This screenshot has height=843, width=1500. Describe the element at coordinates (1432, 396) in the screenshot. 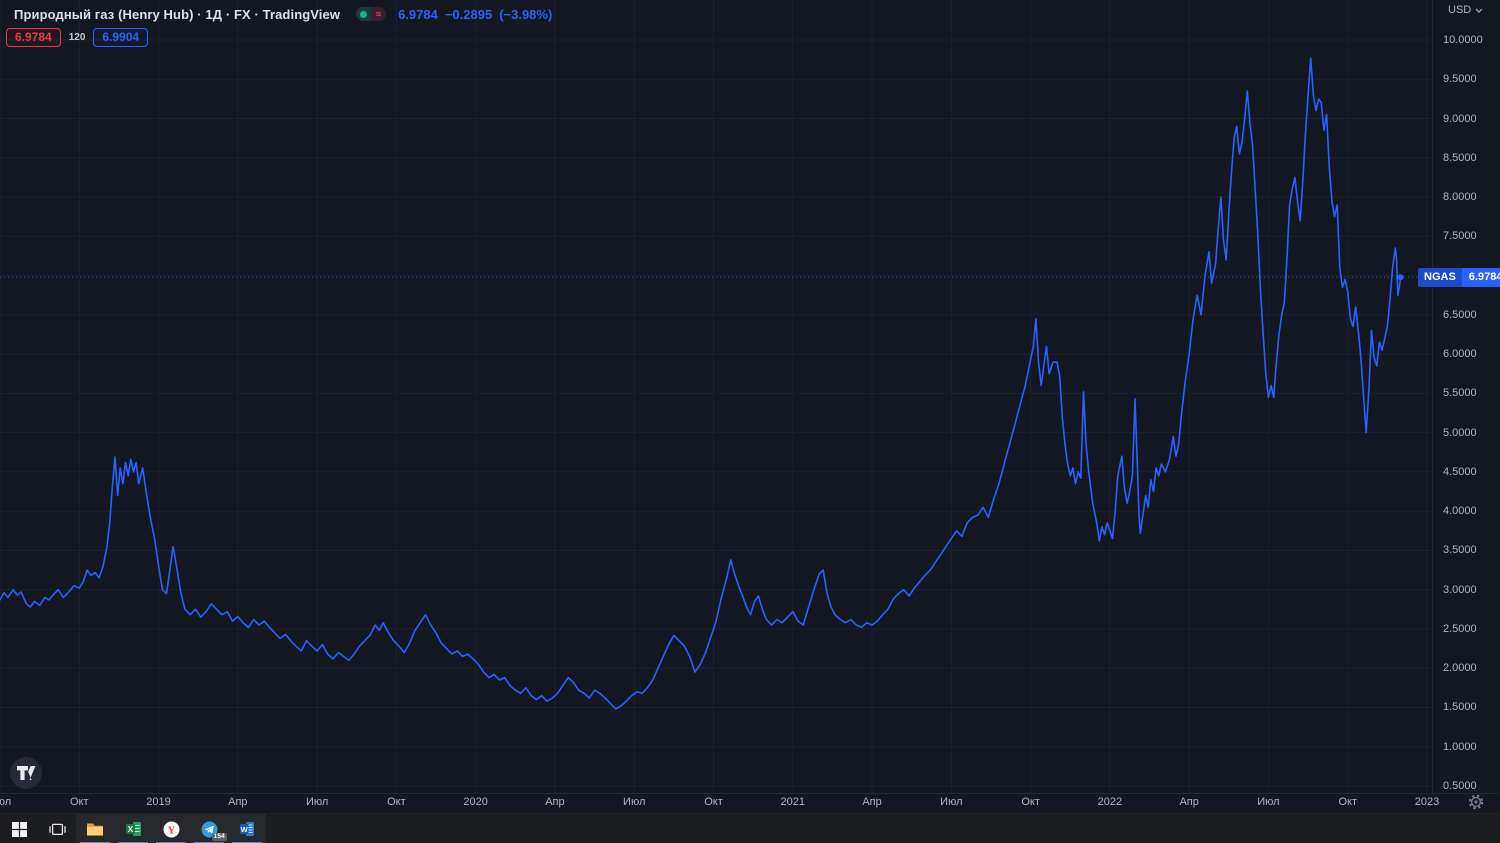

I see `price-axis-border` at that location.